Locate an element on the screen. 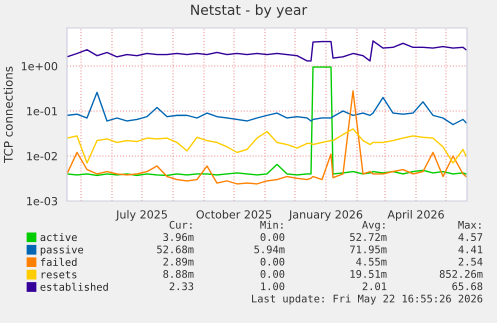  text: 4.57 is located at coordinates (470, 237).